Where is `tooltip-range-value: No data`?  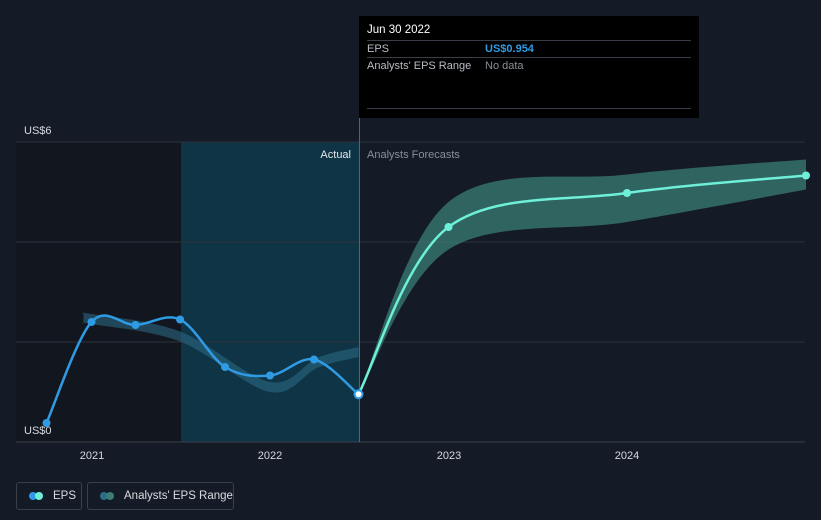
tooltip-range-value: No data is located at coordinates (504, 66).